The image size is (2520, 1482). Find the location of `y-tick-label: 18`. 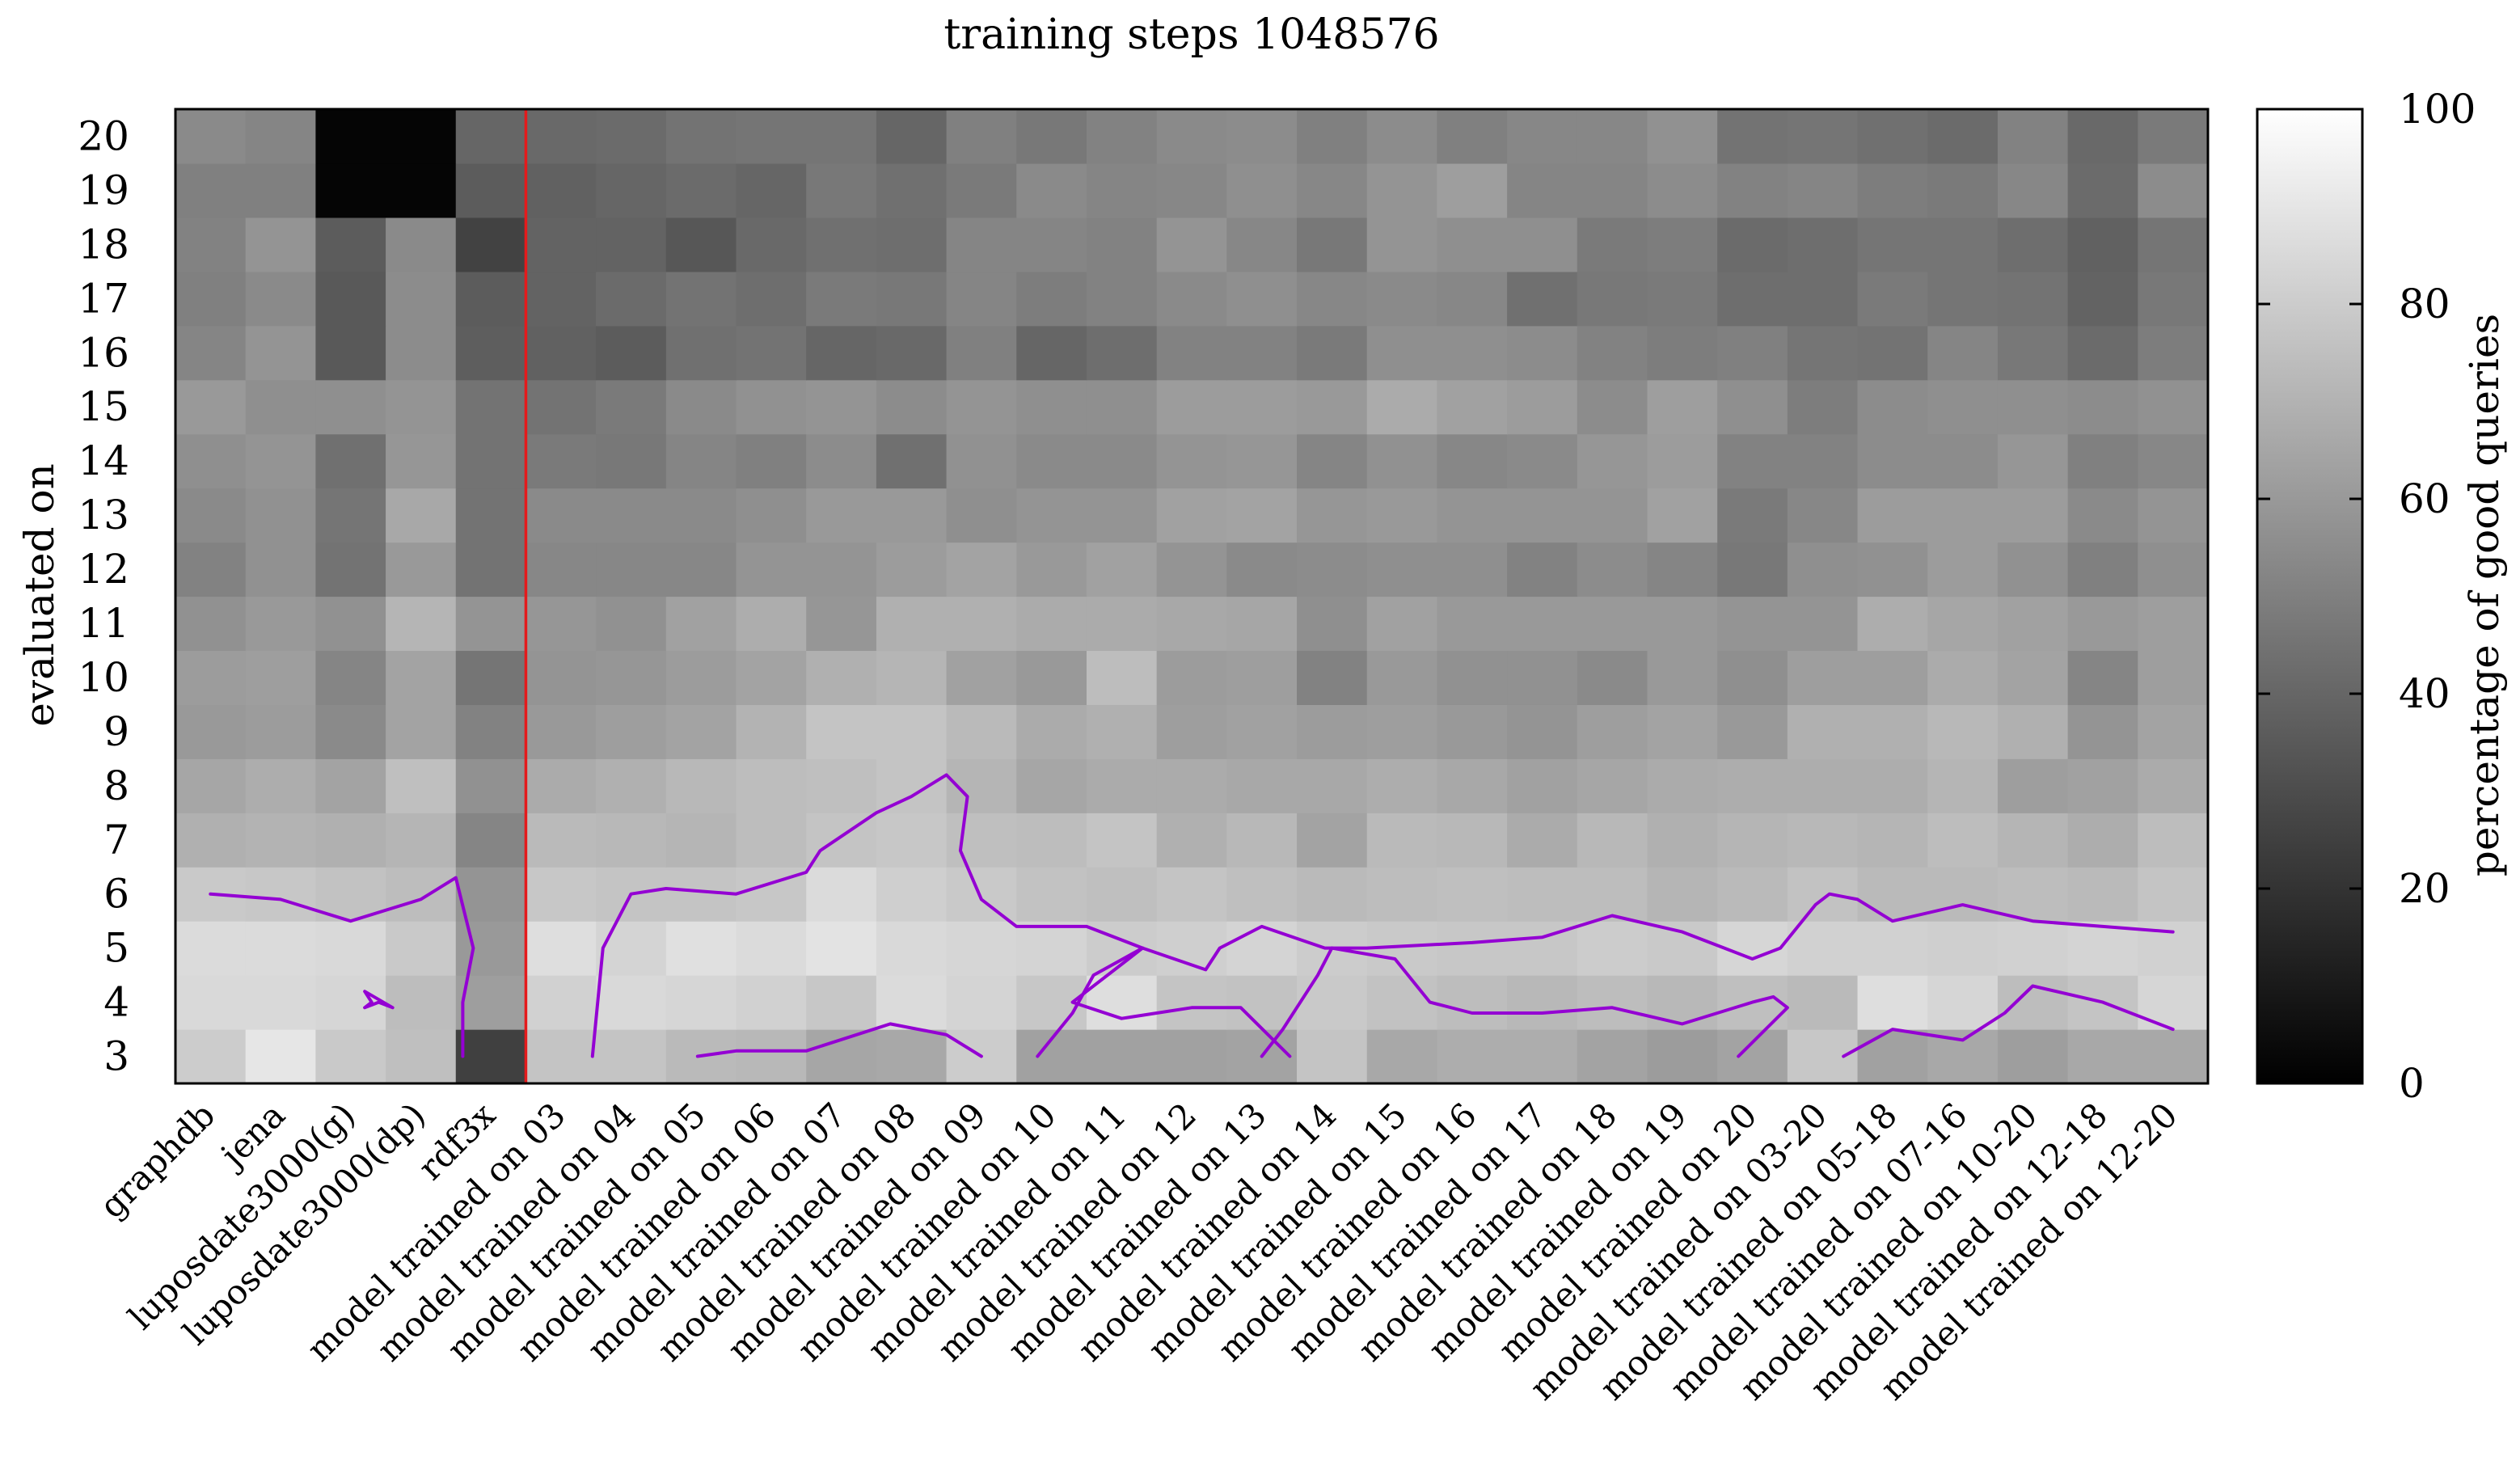

y-tick-label: 18 is located at coordinates (103, 244).